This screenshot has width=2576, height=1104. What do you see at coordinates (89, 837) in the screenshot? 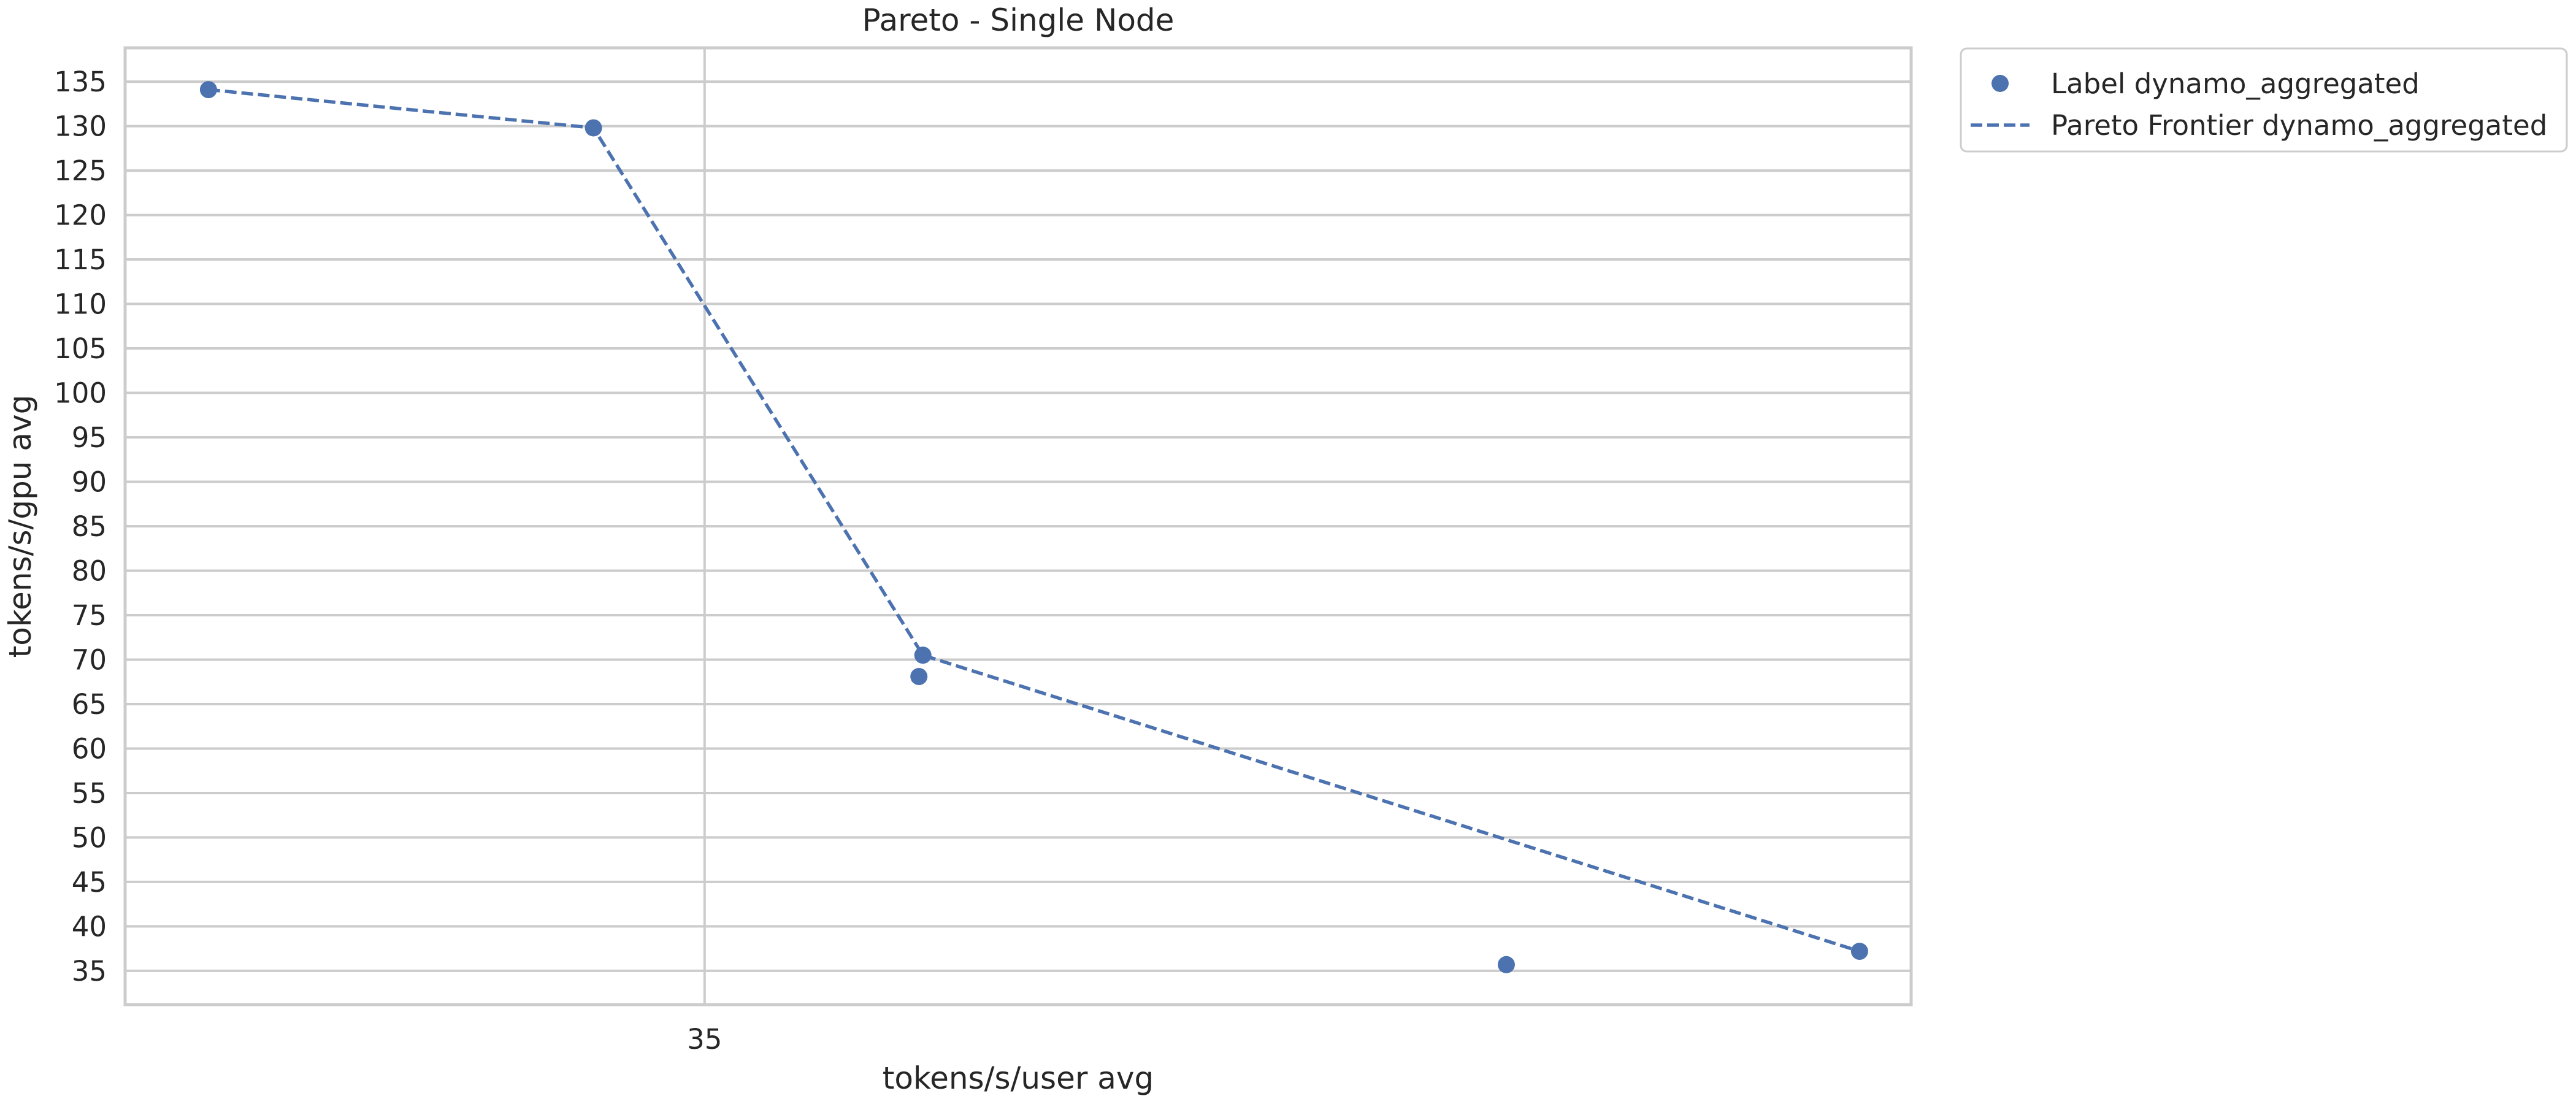
I see `y-tick-label: 50` at bounding box center [89, 837].